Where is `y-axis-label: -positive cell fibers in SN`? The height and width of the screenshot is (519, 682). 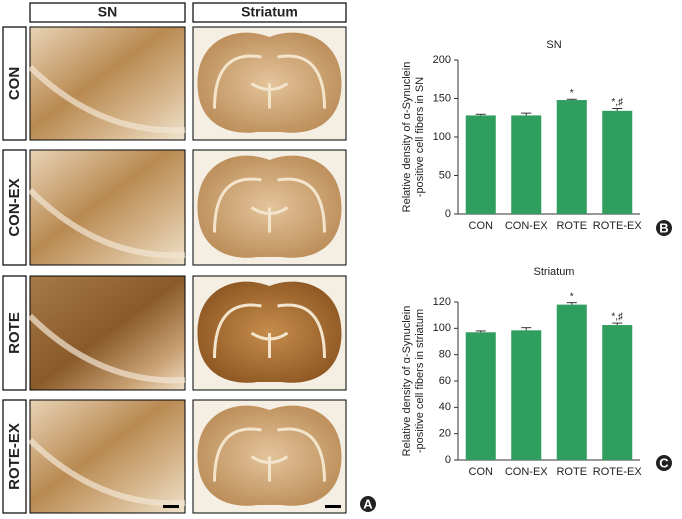 y-axis-label: -positive cell fibers in SN is located at coordinates (420, 137).